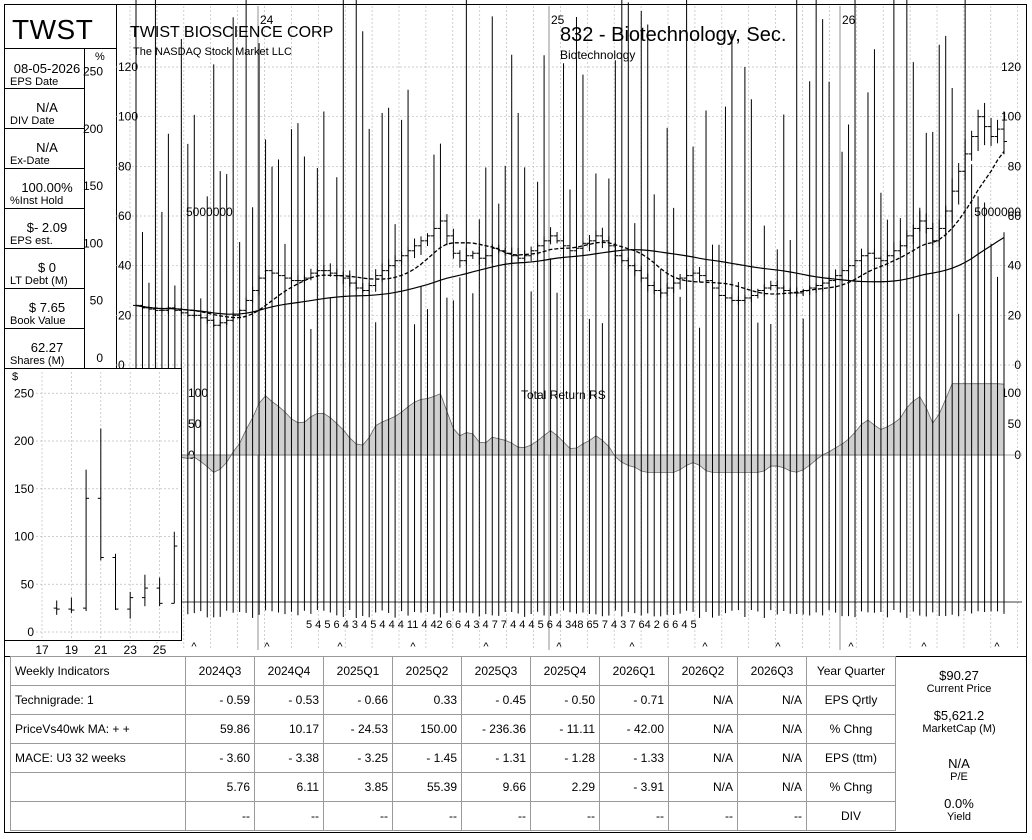 The width and height of the screenshot is (1032, 840). Describe the element at coordinates (634, 787) in the screenshot. I see `table-cell: - 3.91` at that location.